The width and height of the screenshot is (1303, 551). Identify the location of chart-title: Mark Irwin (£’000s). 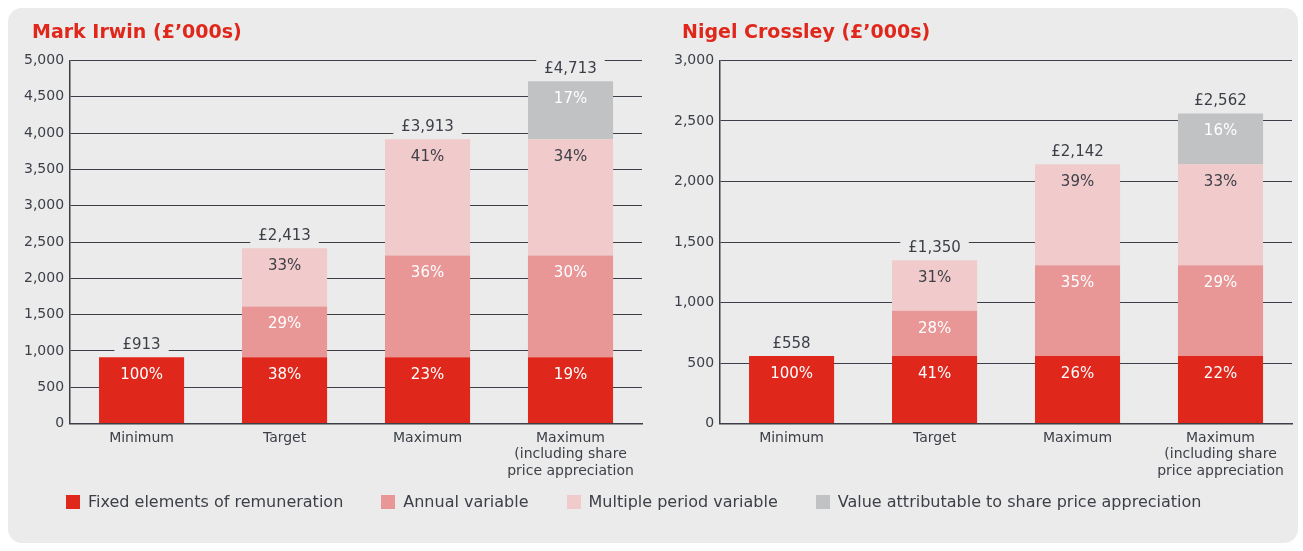
(137, 31).